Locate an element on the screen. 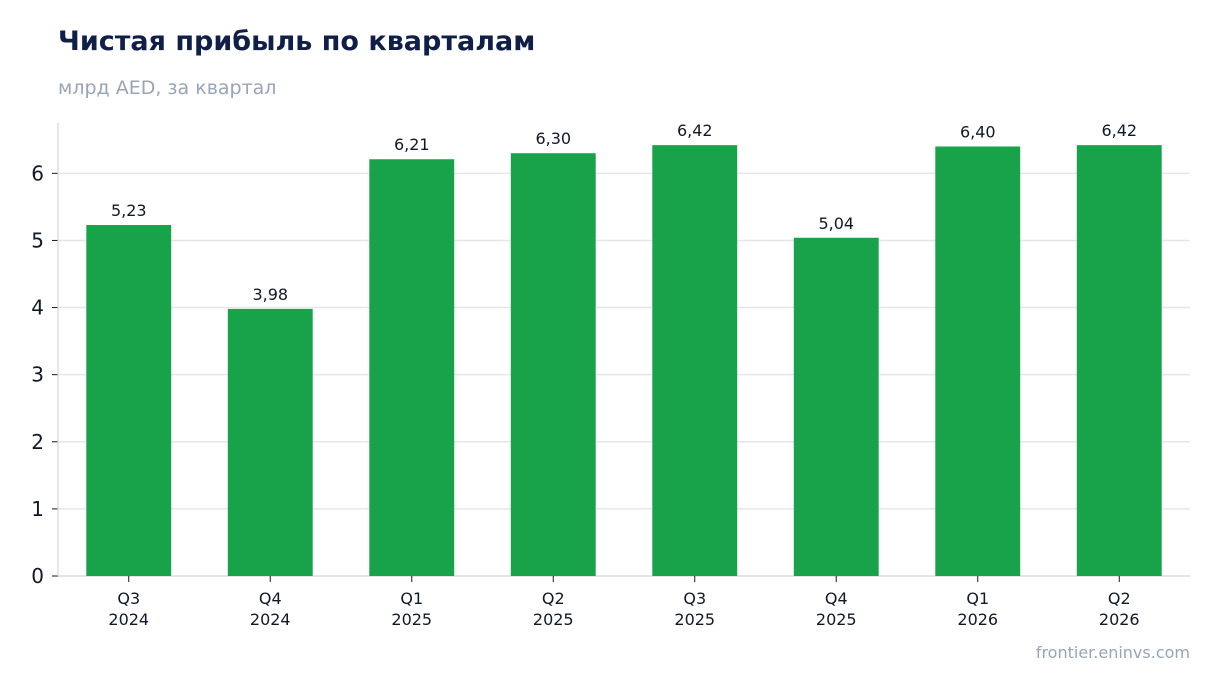  bar-value-label: 5,23 is located at coordinates (129, 210).